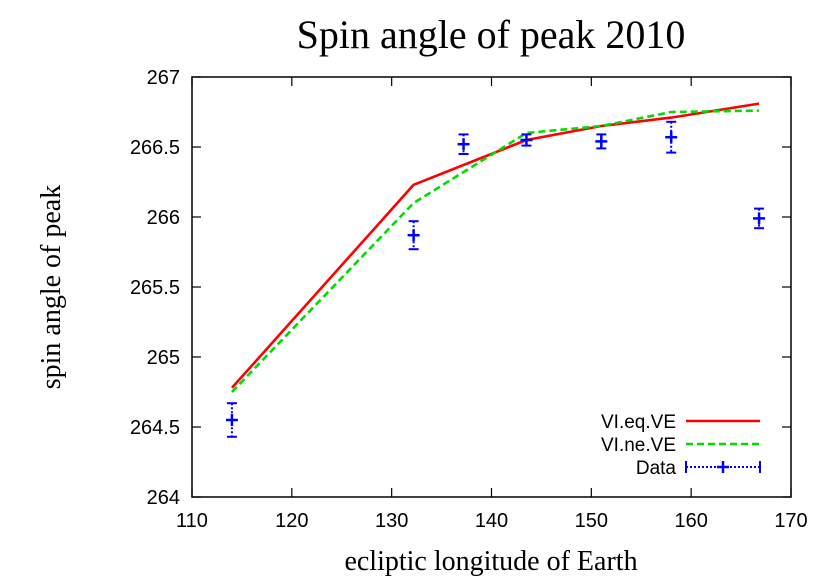 This screenshot has width=830, height=581. What do you see at coordinates (155, 148) in the screenshot?
I see `y-tick-label: 266.5` at bounding box center [155, 148].